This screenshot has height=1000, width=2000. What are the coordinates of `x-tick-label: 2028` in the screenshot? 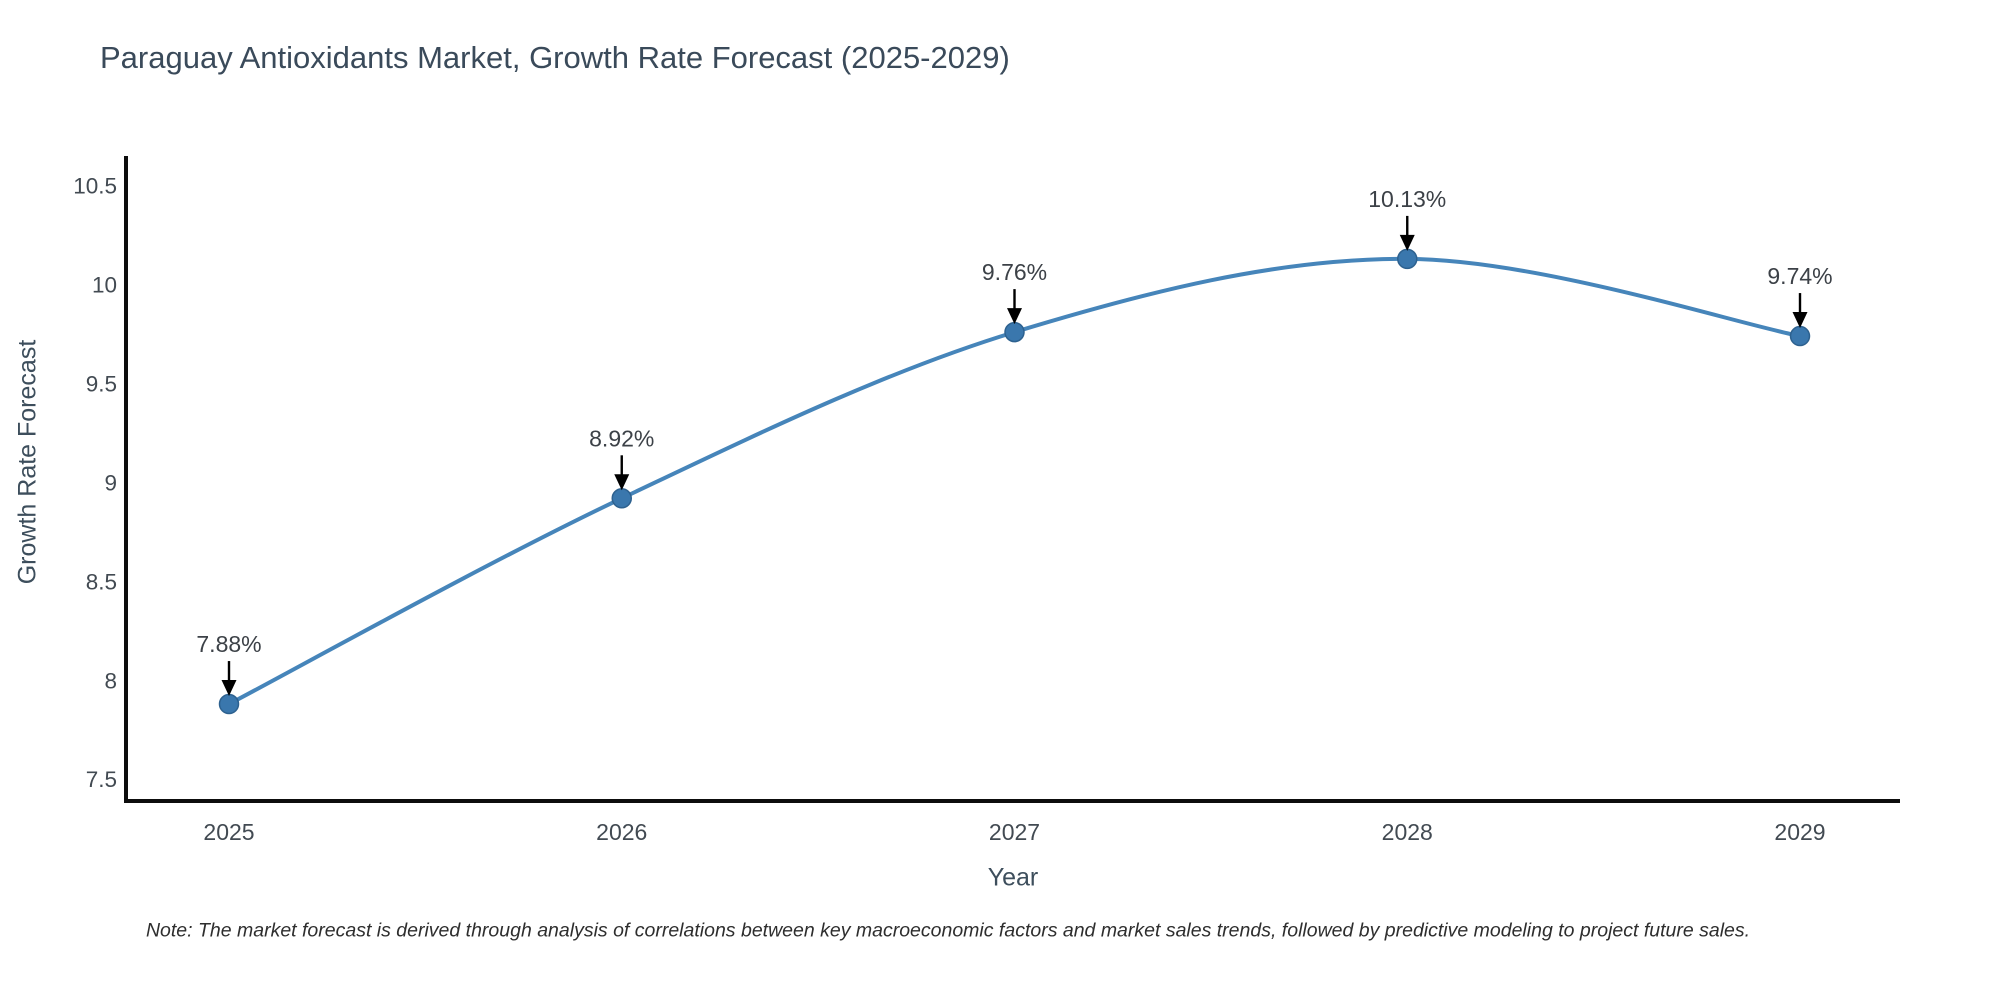 It's located at (1407, 832).